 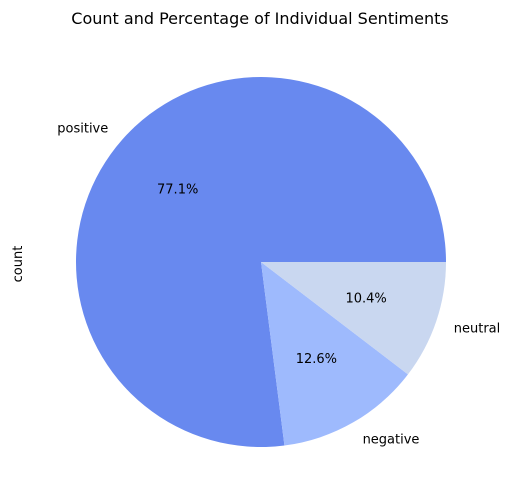 I want to click on pct-label-negative: 12.6%, so click(x=316, y=359).